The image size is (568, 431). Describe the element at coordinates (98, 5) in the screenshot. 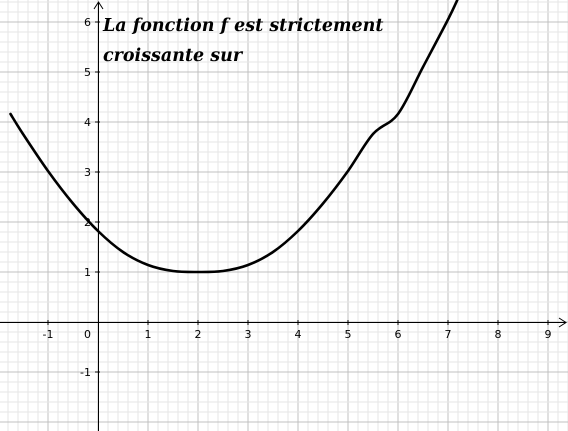

I see `y-axis-arrow` at that location.